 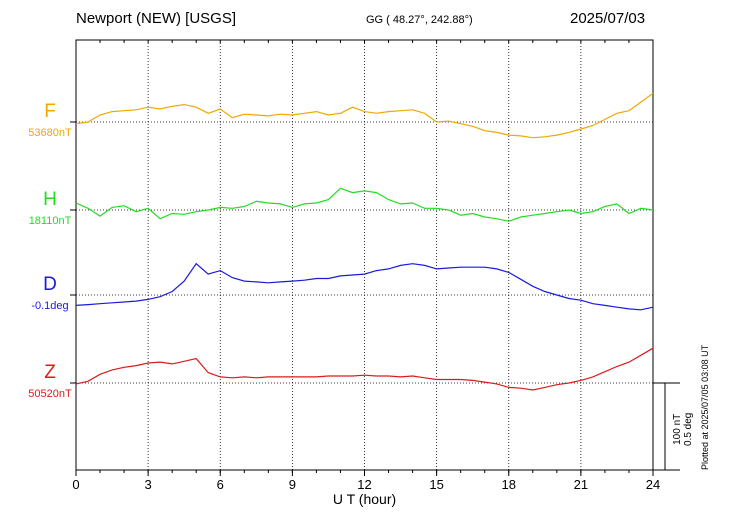 What do you see at coordinates (50, 199) in the screenshot?
I see `series-name-h: H` at bounding box center [50, 199].